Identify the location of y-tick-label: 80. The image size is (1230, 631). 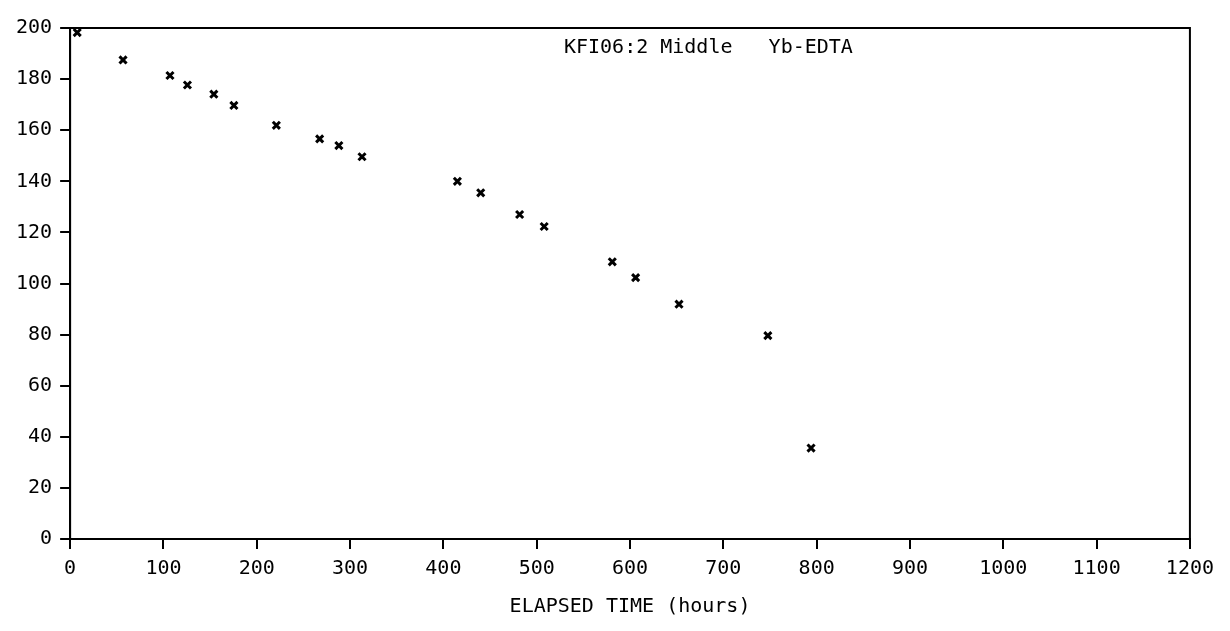
(40, 332).